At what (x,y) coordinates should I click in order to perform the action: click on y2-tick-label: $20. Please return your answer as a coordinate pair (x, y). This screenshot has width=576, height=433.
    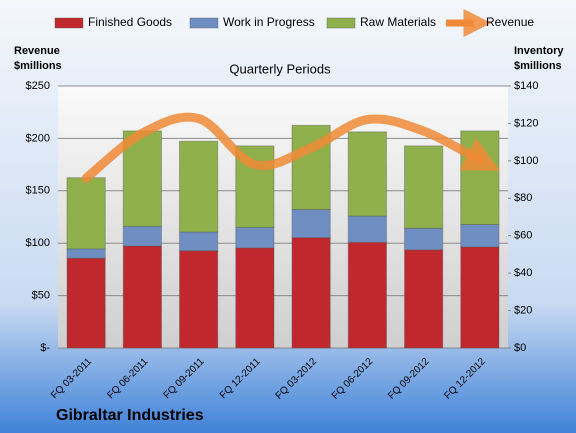
    Looking at the image, I should click on (523, 310).